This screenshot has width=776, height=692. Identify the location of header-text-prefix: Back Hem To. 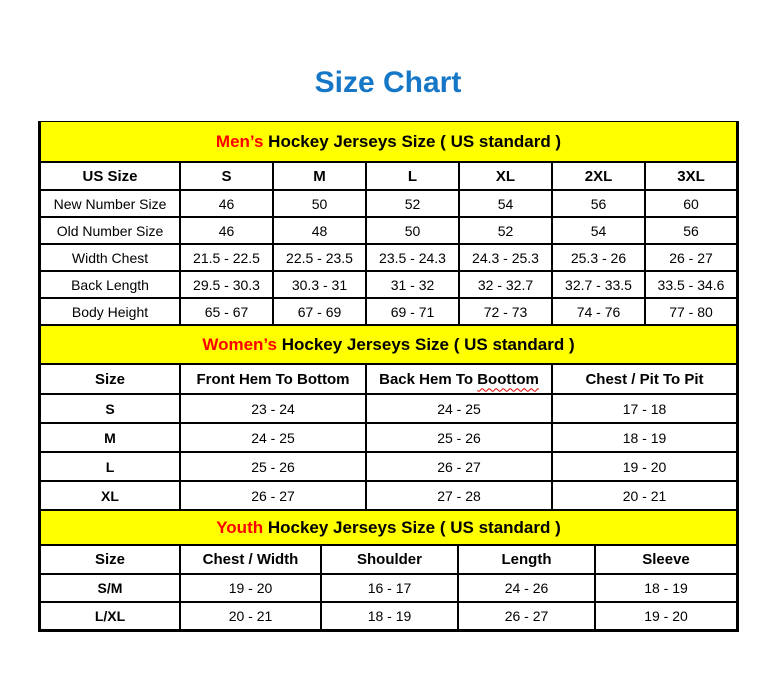
(428, 379).